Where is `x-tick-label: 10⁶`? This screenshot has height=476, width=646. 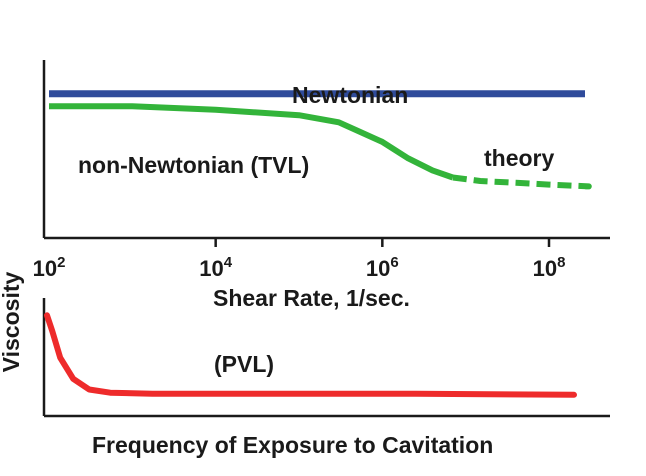 x-tick-label: 10⁶ is located at coordinates (382, 267).